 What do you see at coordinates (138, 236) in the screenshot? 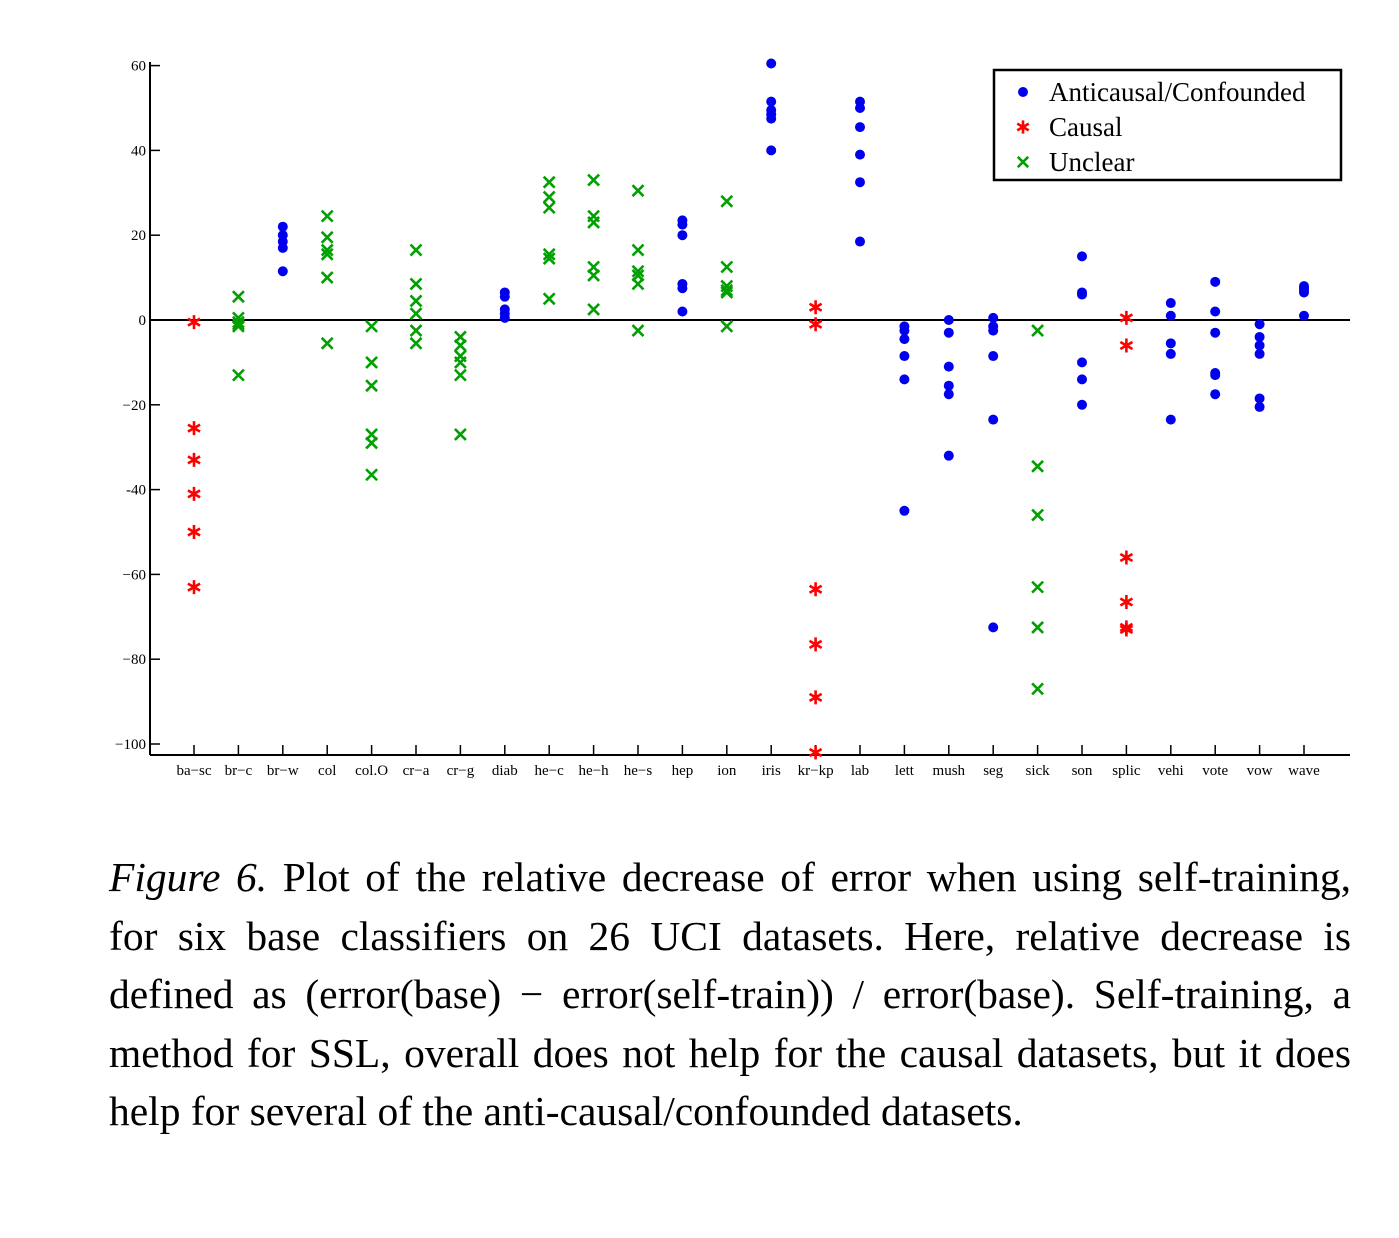
I see `y-tick-label: 20` at bounding box center [138, 236].